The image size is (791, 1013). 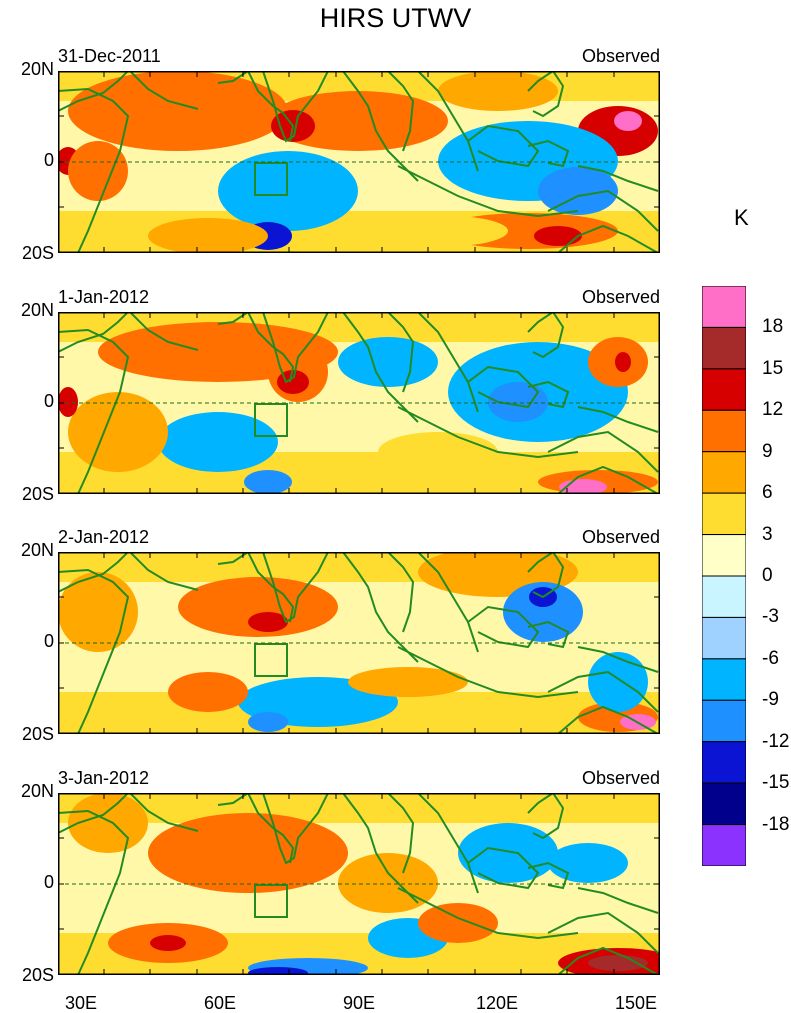 What do you see at coordinates (767, 451) in the screenshot?
I see `colorbar-tick-label: 9` at bounding box center [767, 451].